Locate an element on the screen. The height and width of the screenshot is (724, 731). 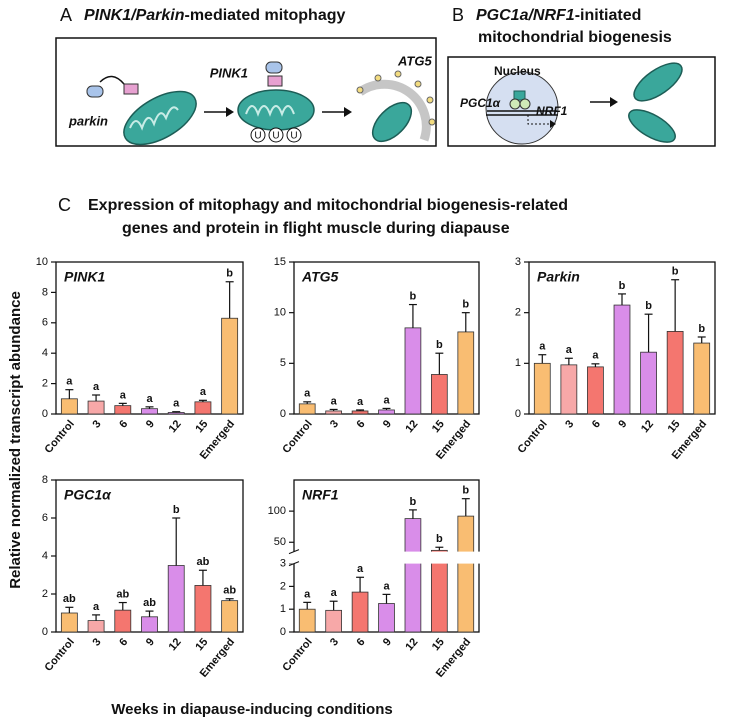
y-tick-label: 8 is located at coordinates (45, 292).